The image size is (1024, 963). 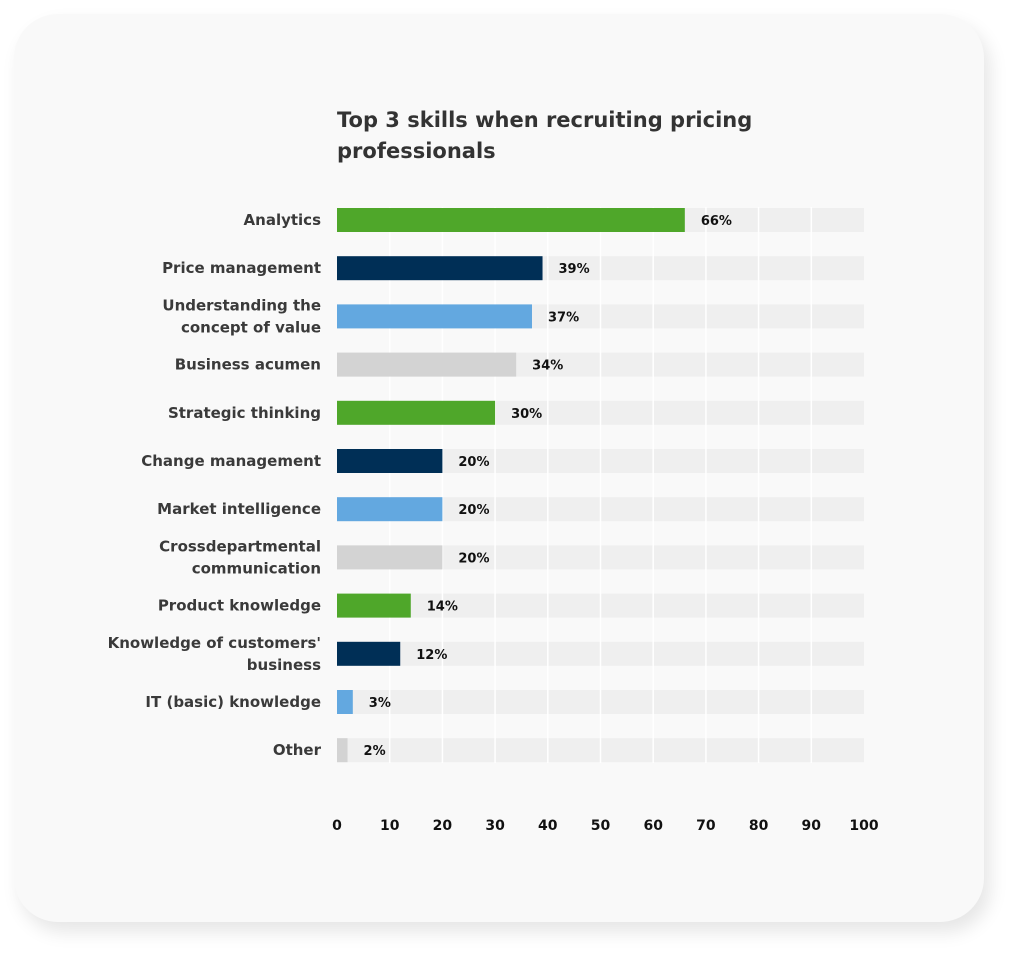 I want to click on category-label: IT (basic) knowledge, so click(x=233, y=702).